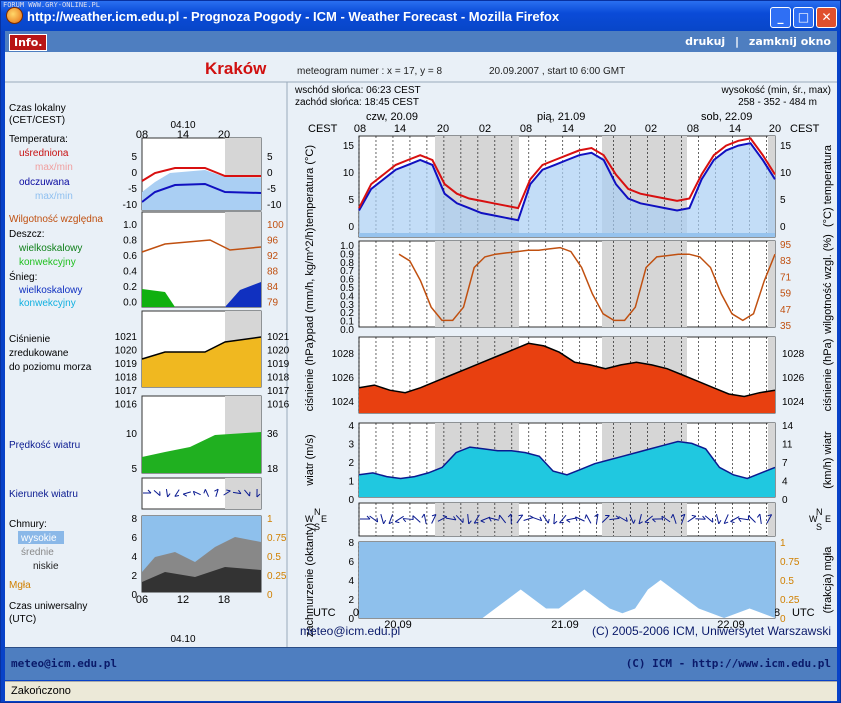 The height and width of the screenshot is (703, 841). I want to click on utc-left: UTC, so click(324, 613).